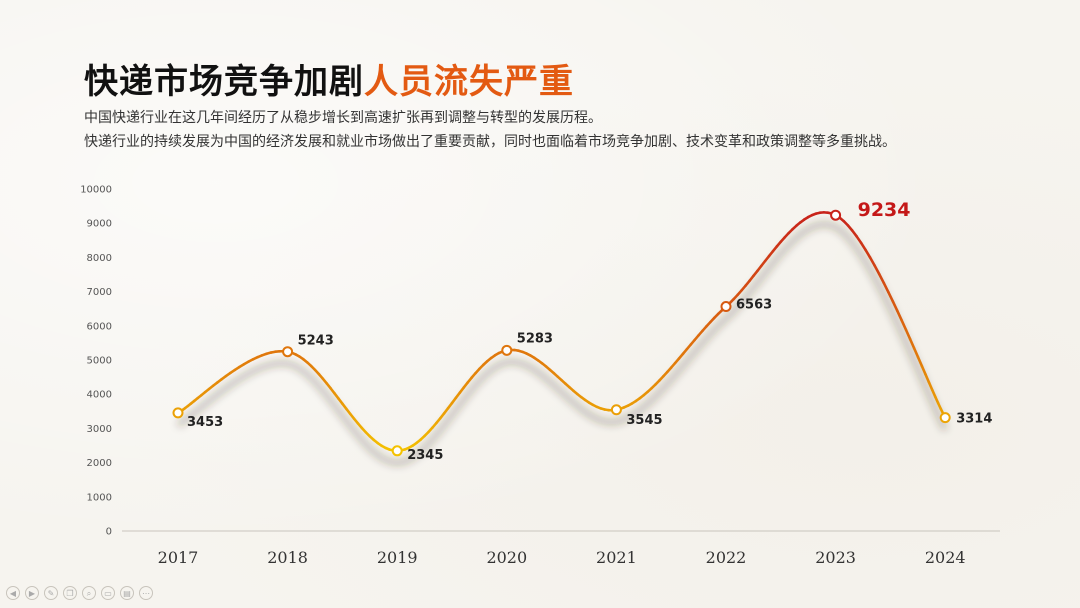 This screenshot has height=608, width=1080. What do you see at coordinates (425, 455) in the screenshot?
I see `data-label: 2345` at bounding box center [425, 455].